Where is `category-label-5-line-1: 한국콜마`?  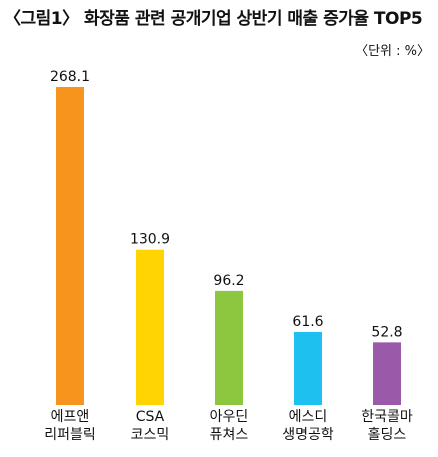 category-label-5-line-1: 한국콜마 is located at coordinates (387, 417).